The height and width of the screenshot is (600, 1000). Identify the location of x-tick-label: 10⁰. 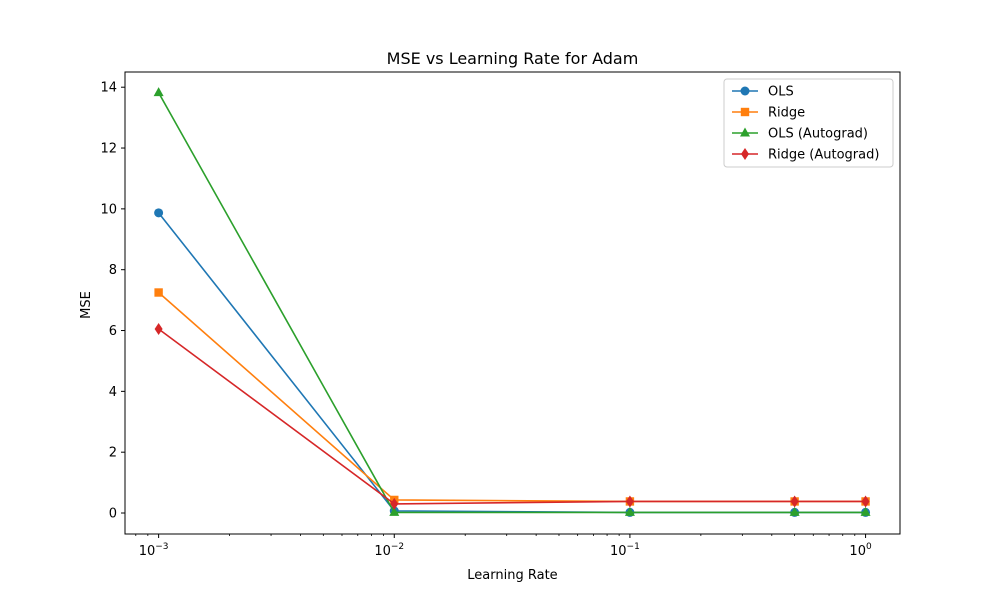
(860, 550).